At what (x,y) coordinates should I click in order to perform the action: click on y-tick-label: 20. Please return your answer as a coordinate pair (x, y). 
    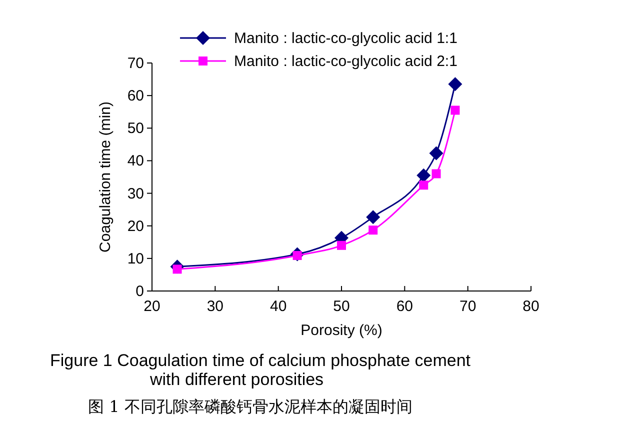
    Looking at the image, I should click on (135, 226).